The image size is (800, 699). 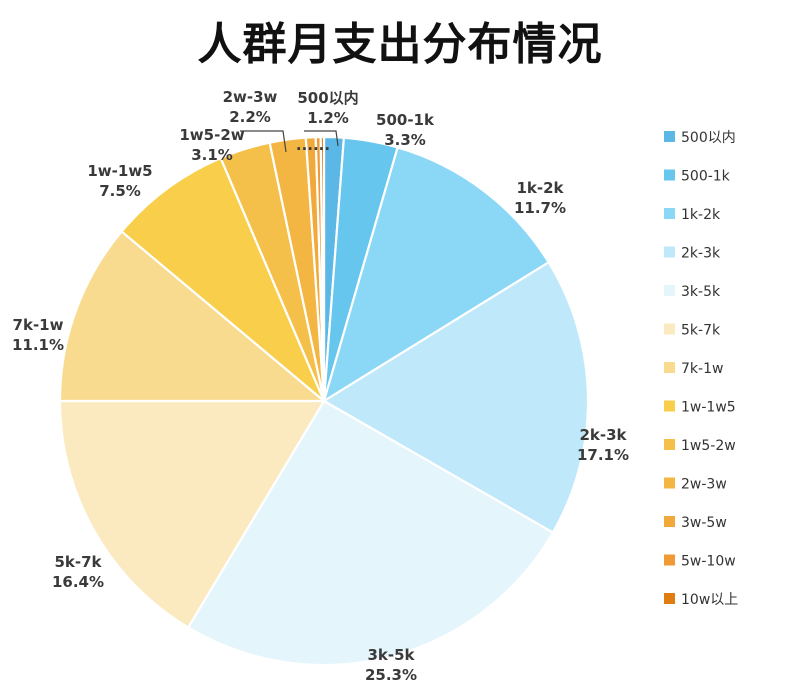 I want to click on legend-label-5w-10w: 5w-10w, so click(x=708, y=562).